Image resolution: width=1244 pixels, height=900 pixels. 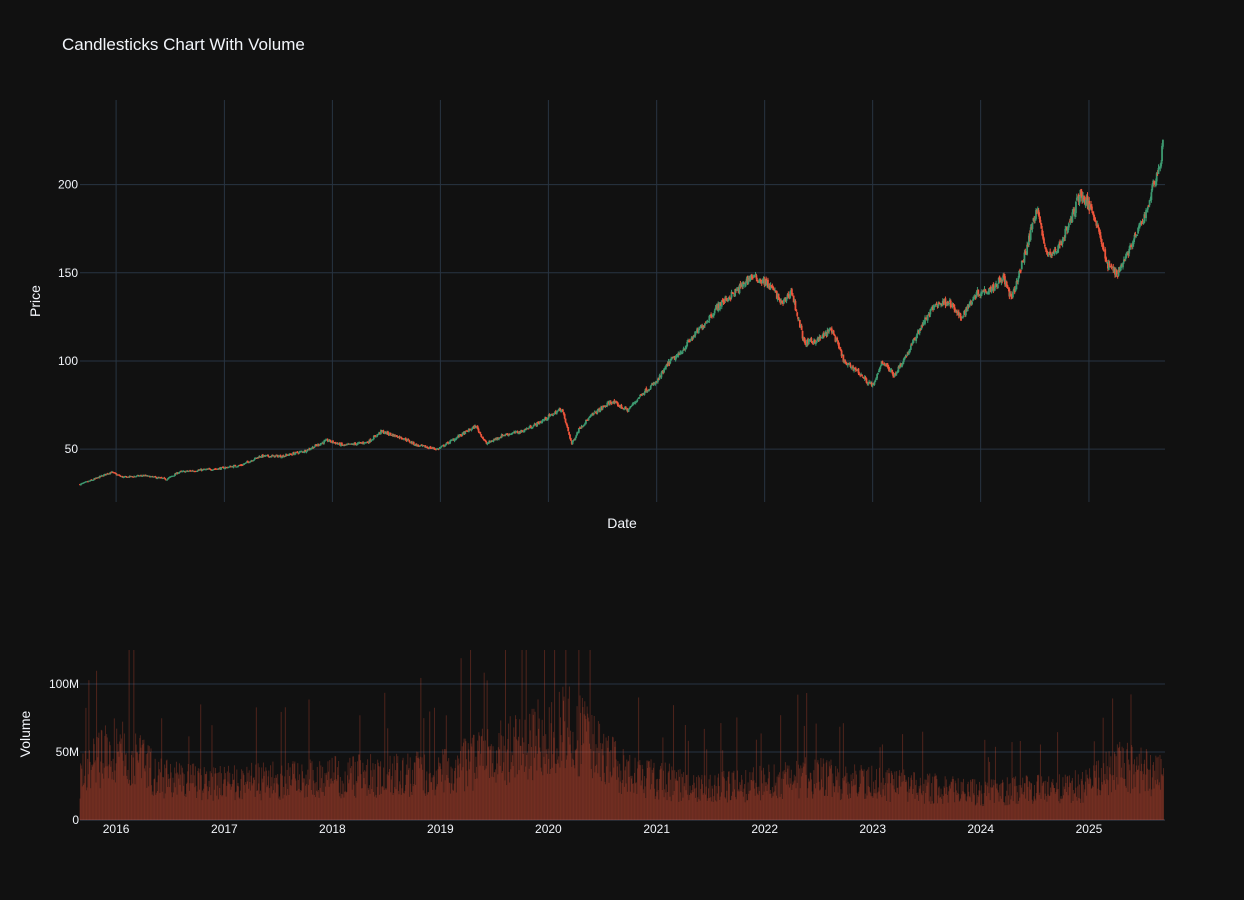 I want to click on date-tick-label: 2019, so click(x=440, y=829).